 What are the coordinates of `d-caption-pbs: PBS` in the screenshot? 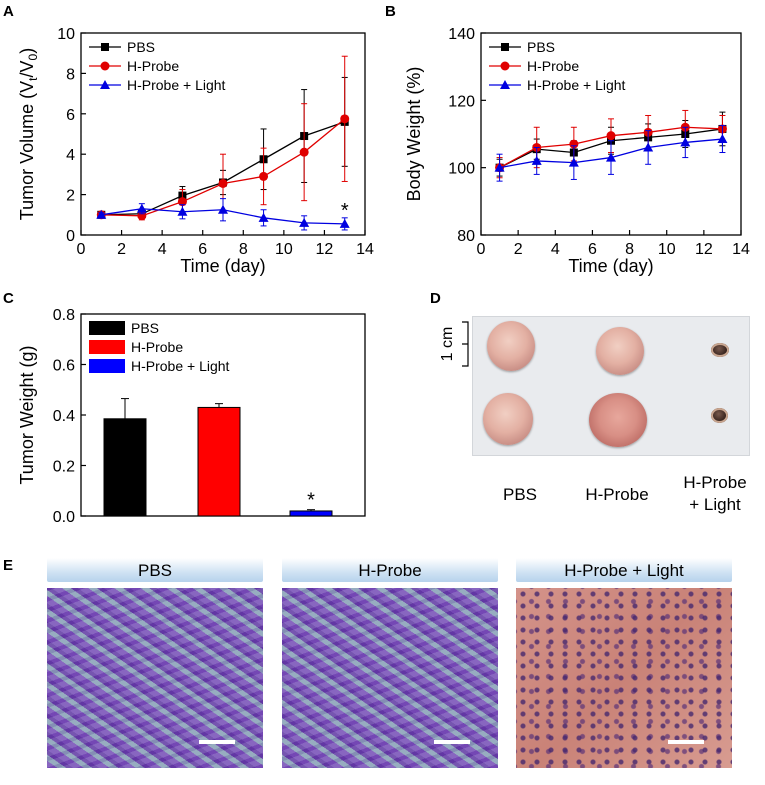 It's located at (520, 495).